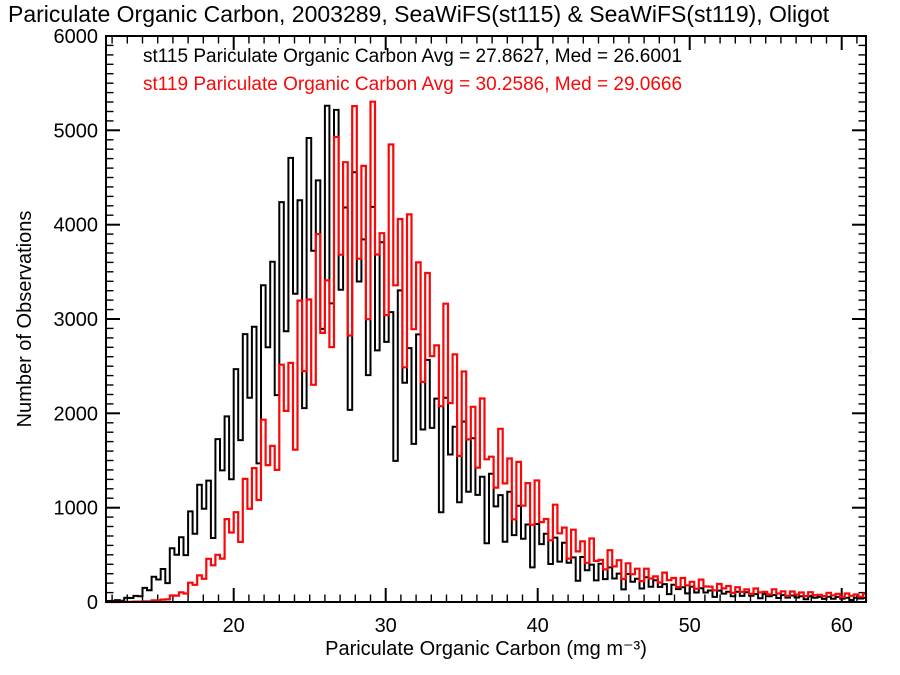 The height and width of the screenshot is (675, 900). What do you see at coordinates (234, 626) in the screenshot?
I see `x-tick-label: 20` at bounding box center [234, 626].